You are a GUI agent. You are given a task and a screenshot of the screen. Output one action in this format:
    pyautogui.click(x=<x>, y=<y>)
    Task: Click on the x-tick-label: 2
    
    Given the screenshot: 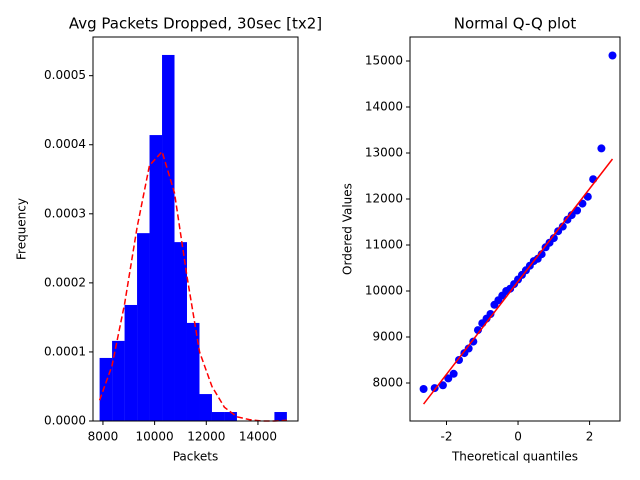 What is the action you would take?
    pyautogui.click(x=590, y=437)
    